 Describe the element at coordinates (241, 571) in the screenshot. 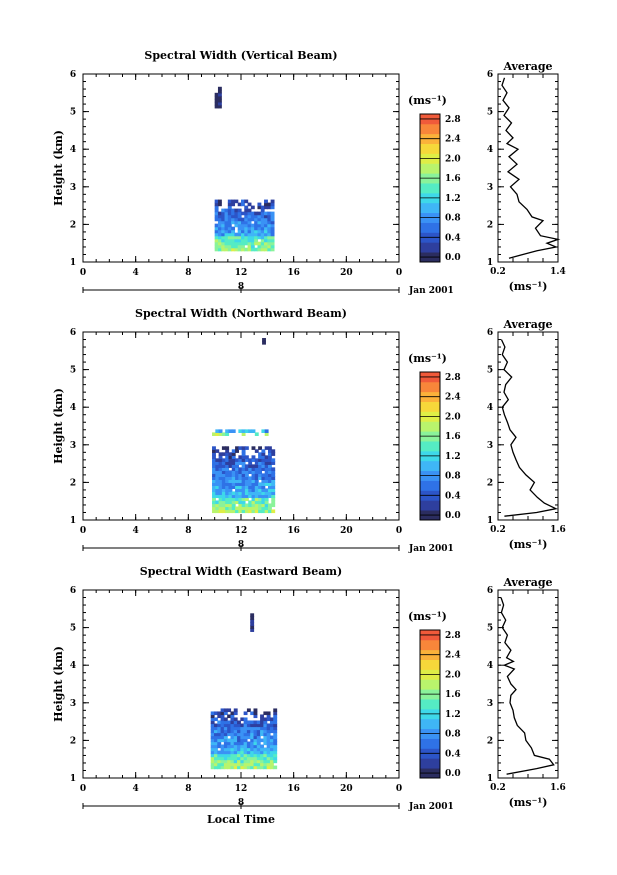

I see `panel-title: Spectral Width (Eastward Beam)` at that location.